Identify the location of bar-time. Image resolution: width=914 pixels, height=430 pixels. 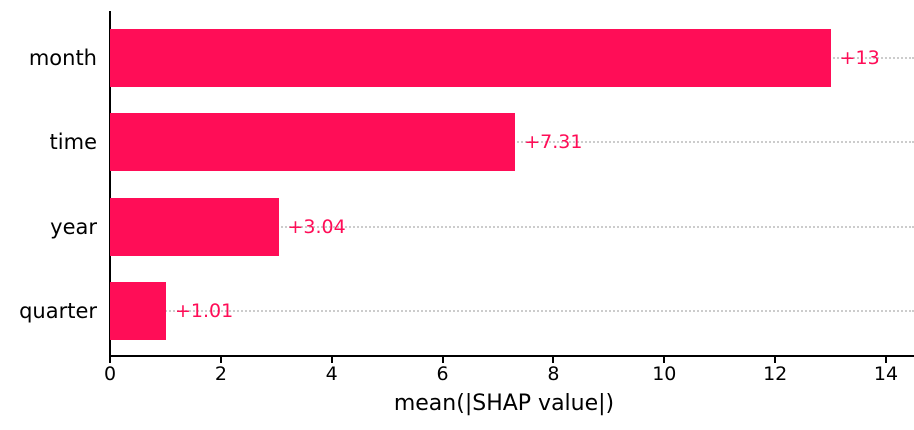
(313, 142).